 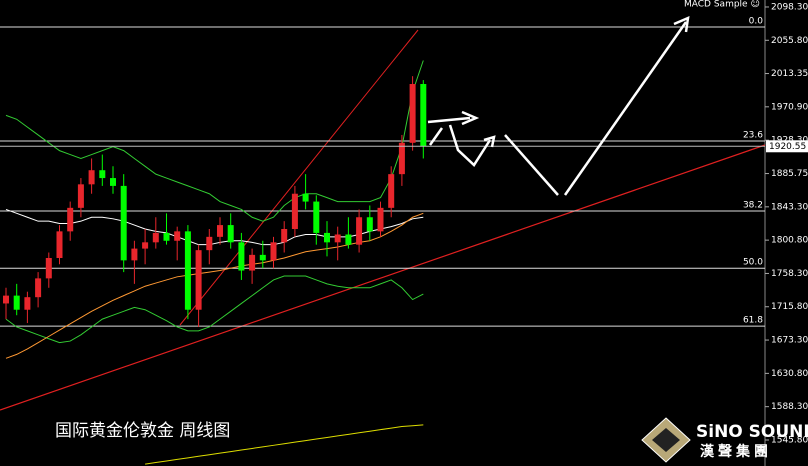 What do you see at coordinates (736, 451) in the screenshot?
I see `brand-sub: 漢聲集團` at bounding box center [736, 451].